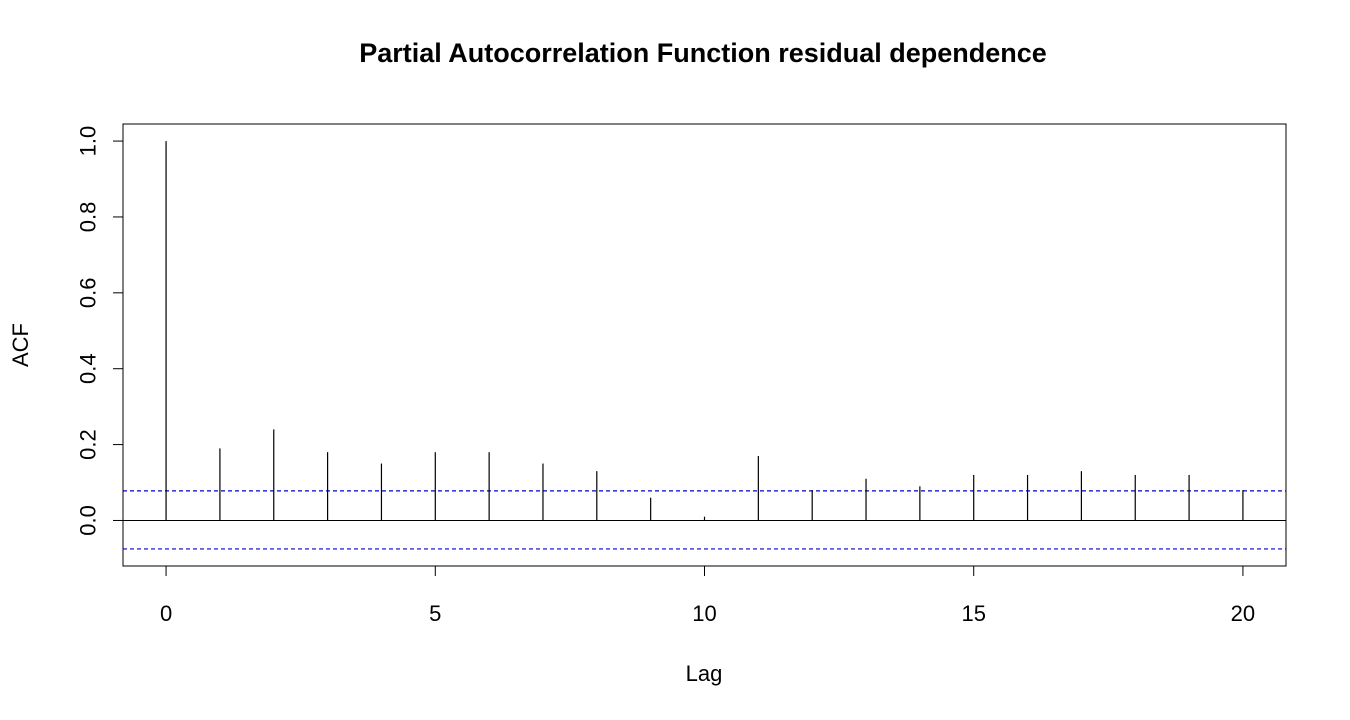 This screenshot has width=1350, height=720. I want to click on x-tick-label-10: 10, so click(704, 613).